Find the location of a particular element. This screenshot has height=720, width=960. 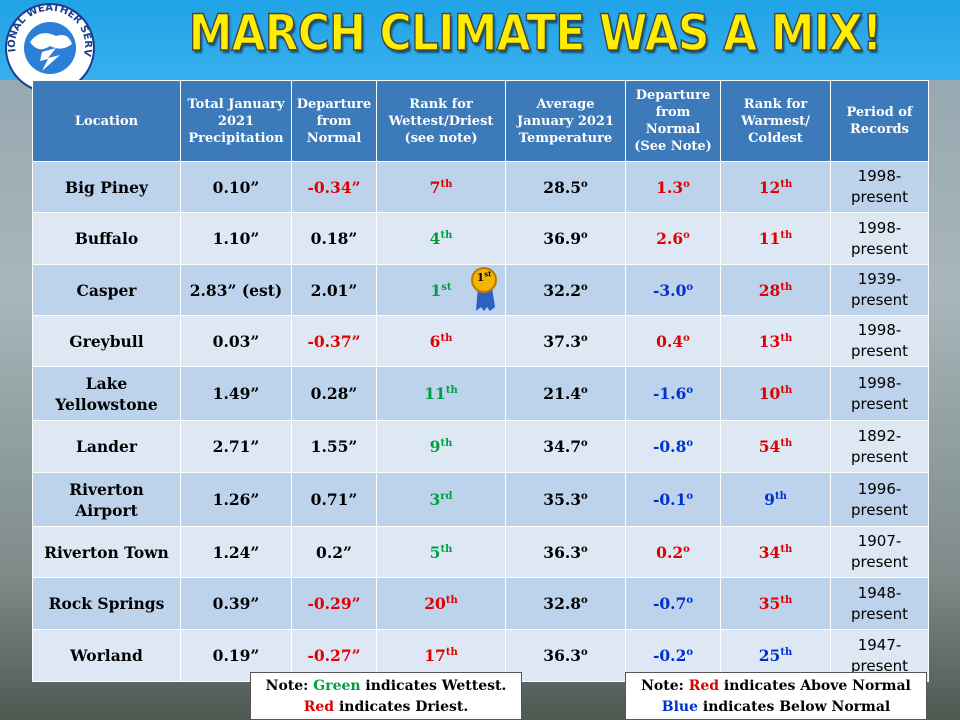

cell-text: 32.2 is located at coordinates (562, 290).